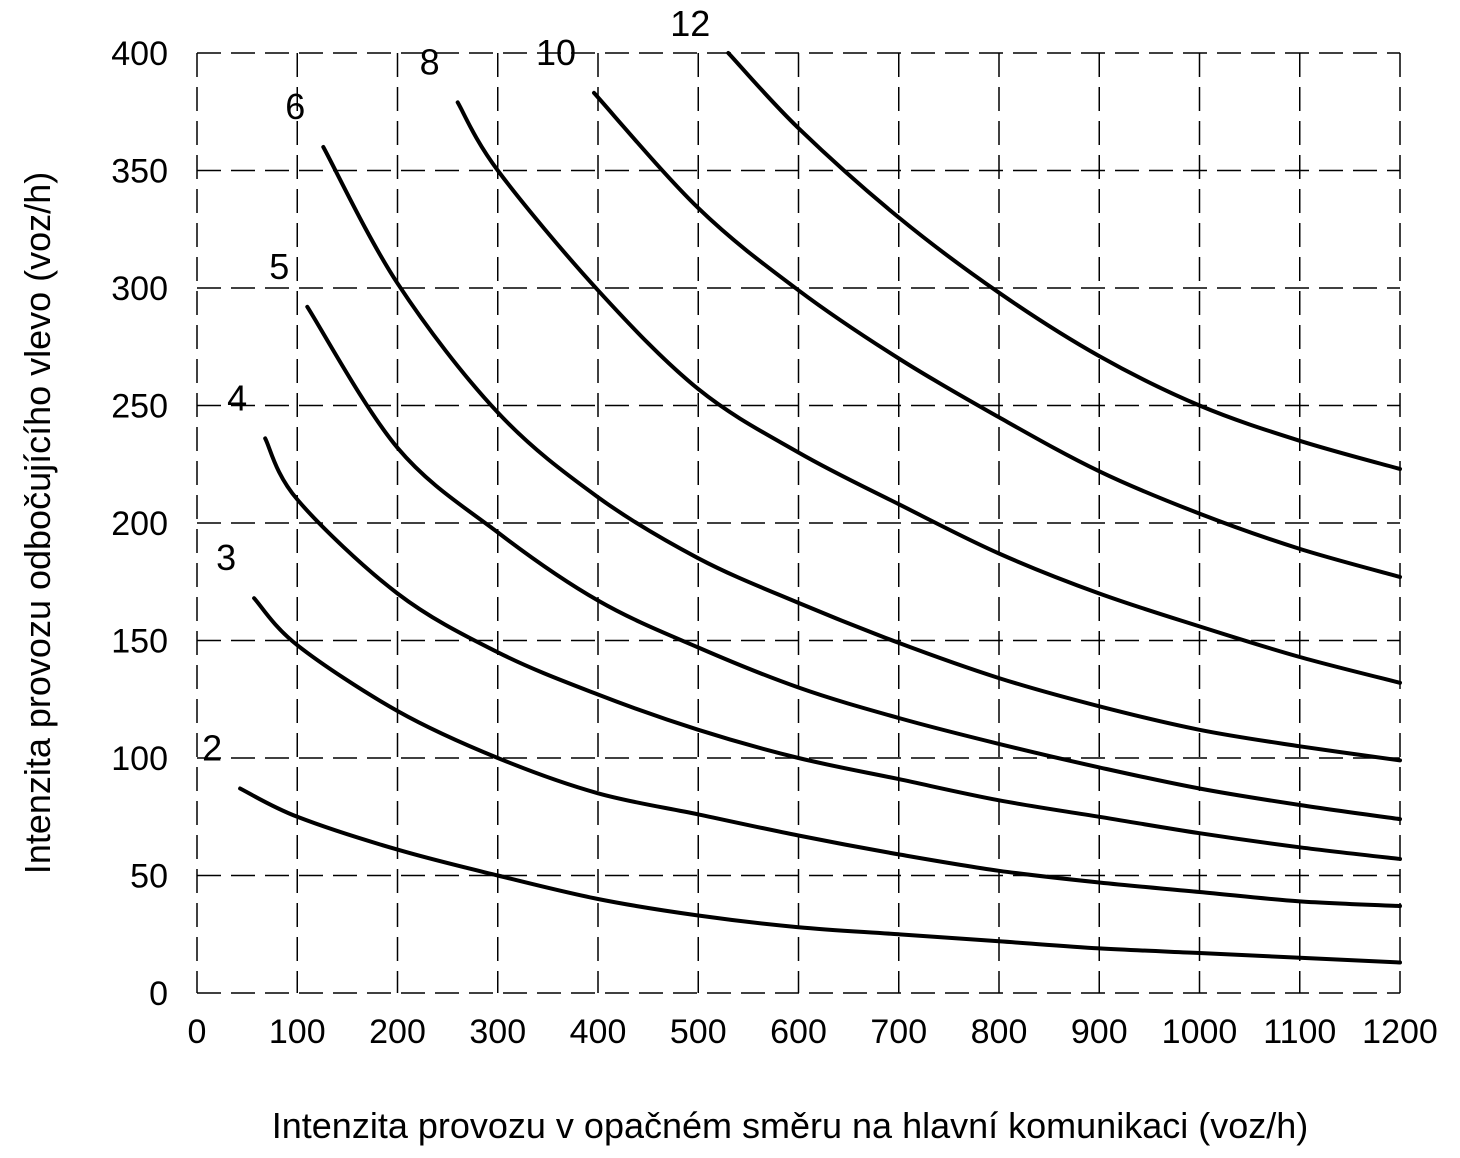 This screenshot has height=1158, width=1460. Describe the element at coordinates (139, 172) in the screenshot. I see `y-tick-label: 350` at that location.